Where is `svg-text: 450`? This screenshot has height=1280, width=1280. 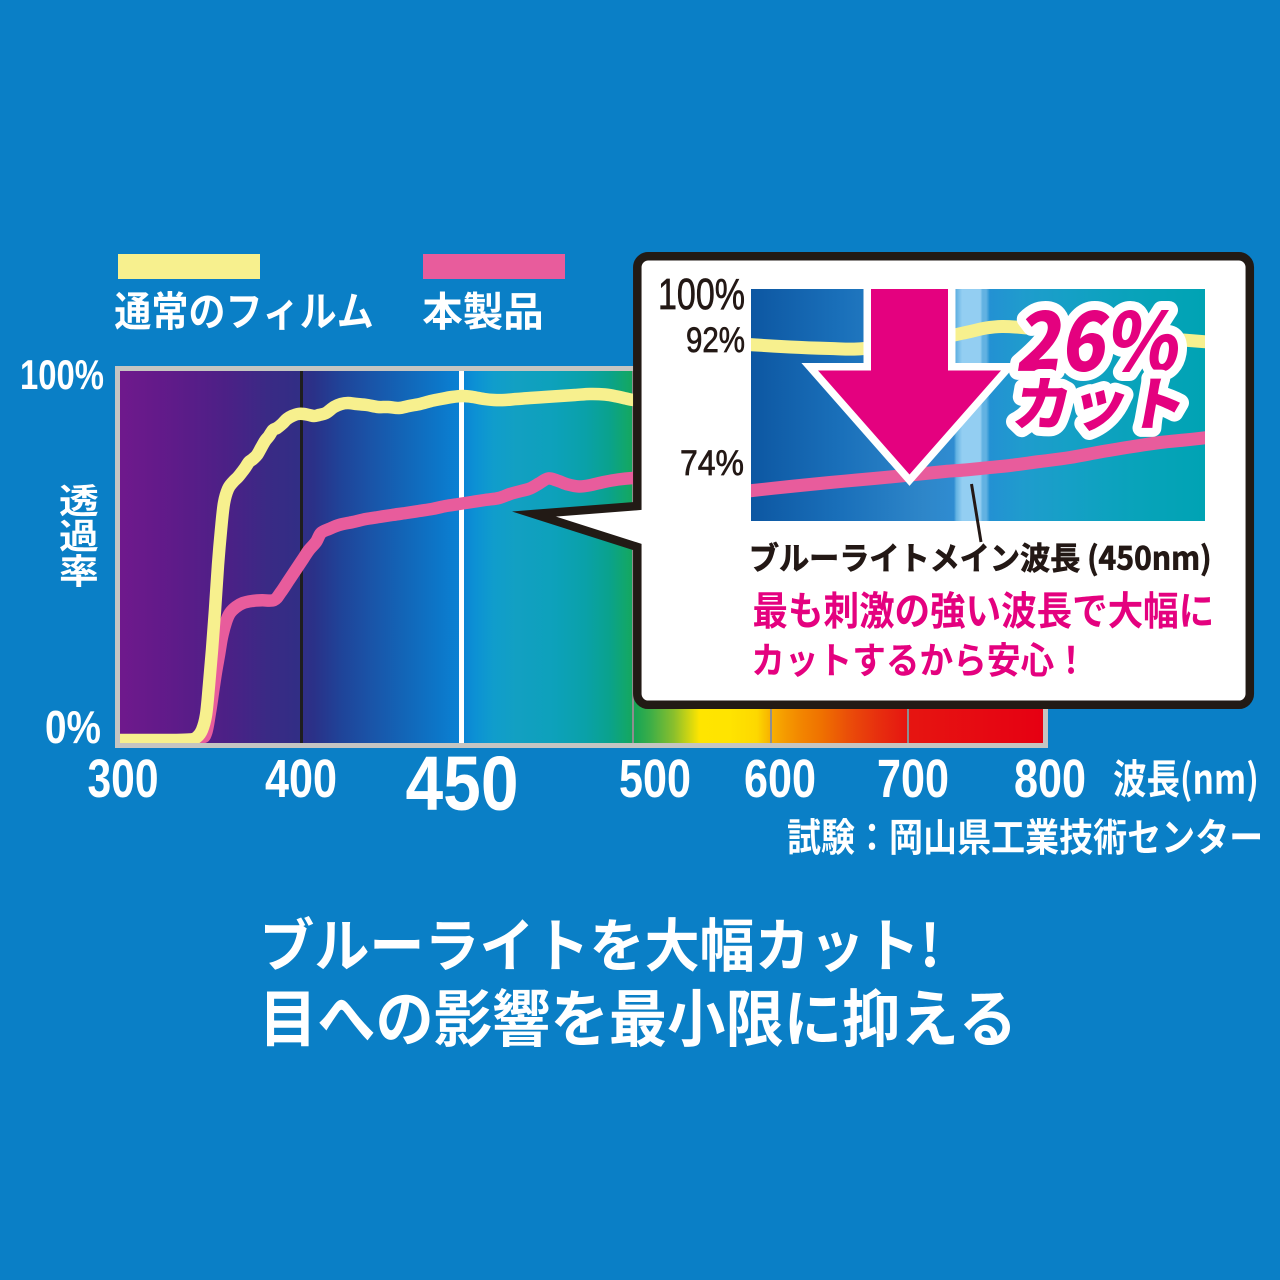
svg-text: 450 is located at coordinates (462, 784).